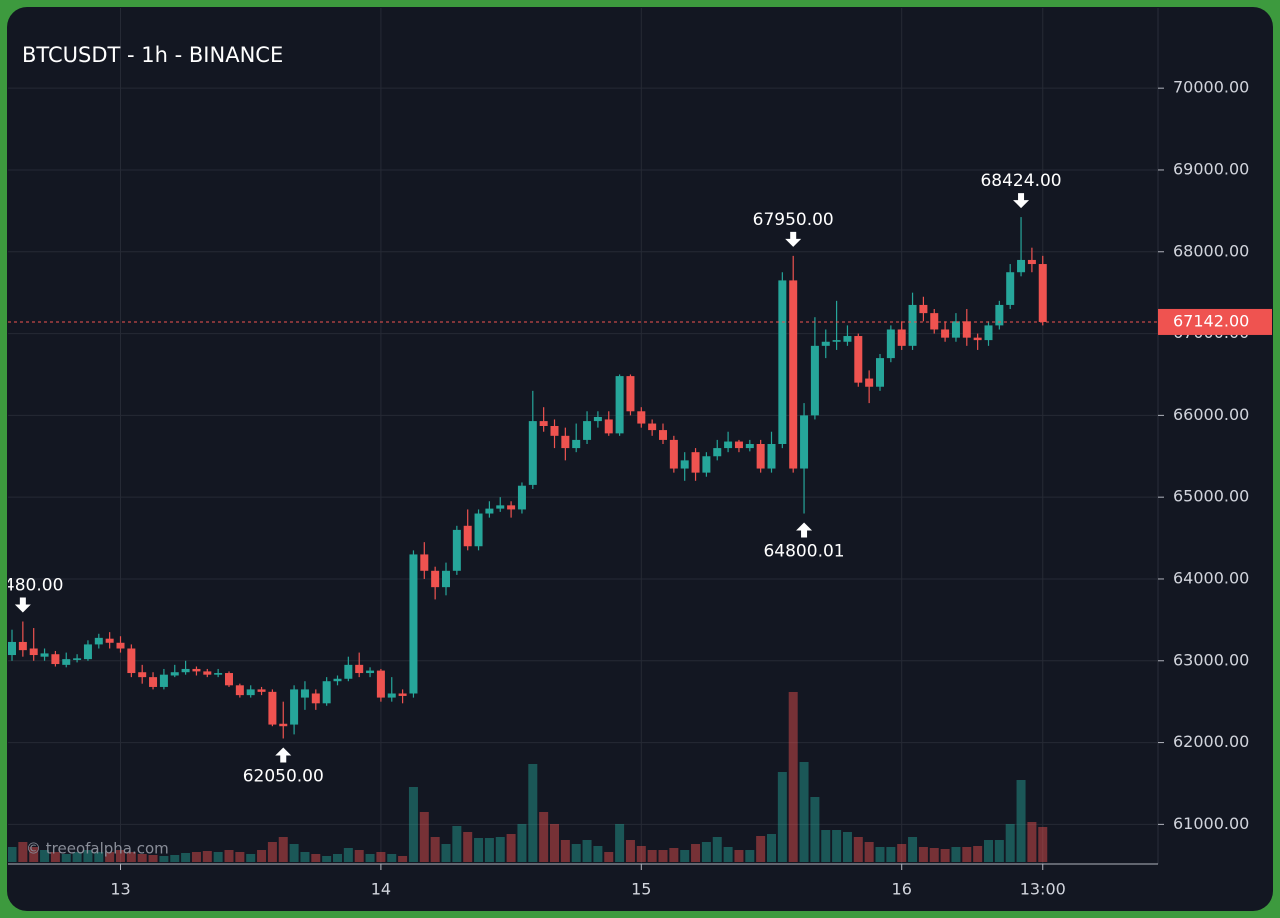  What do you see at coordinates (1211, 87) in the screenshot?
I see `y-tick-label: 70000.00` at bounding box center [1211, 87].